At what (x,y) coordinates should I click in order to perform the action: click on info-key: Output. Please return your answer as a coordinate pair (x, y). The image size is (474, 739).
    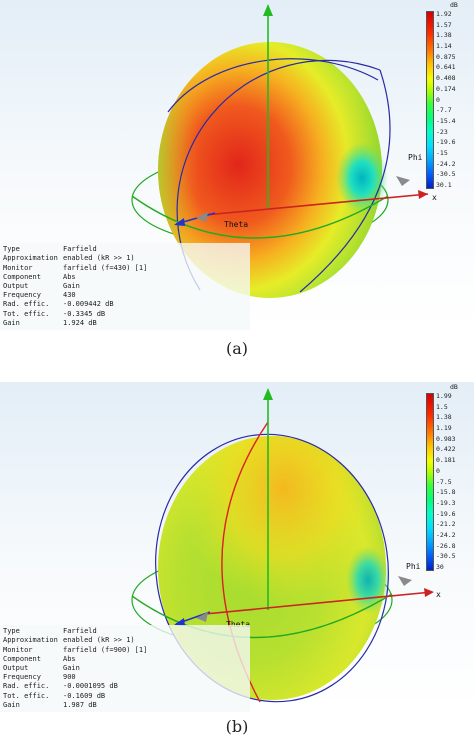
    Looking at the image, I should click on (16, 285).